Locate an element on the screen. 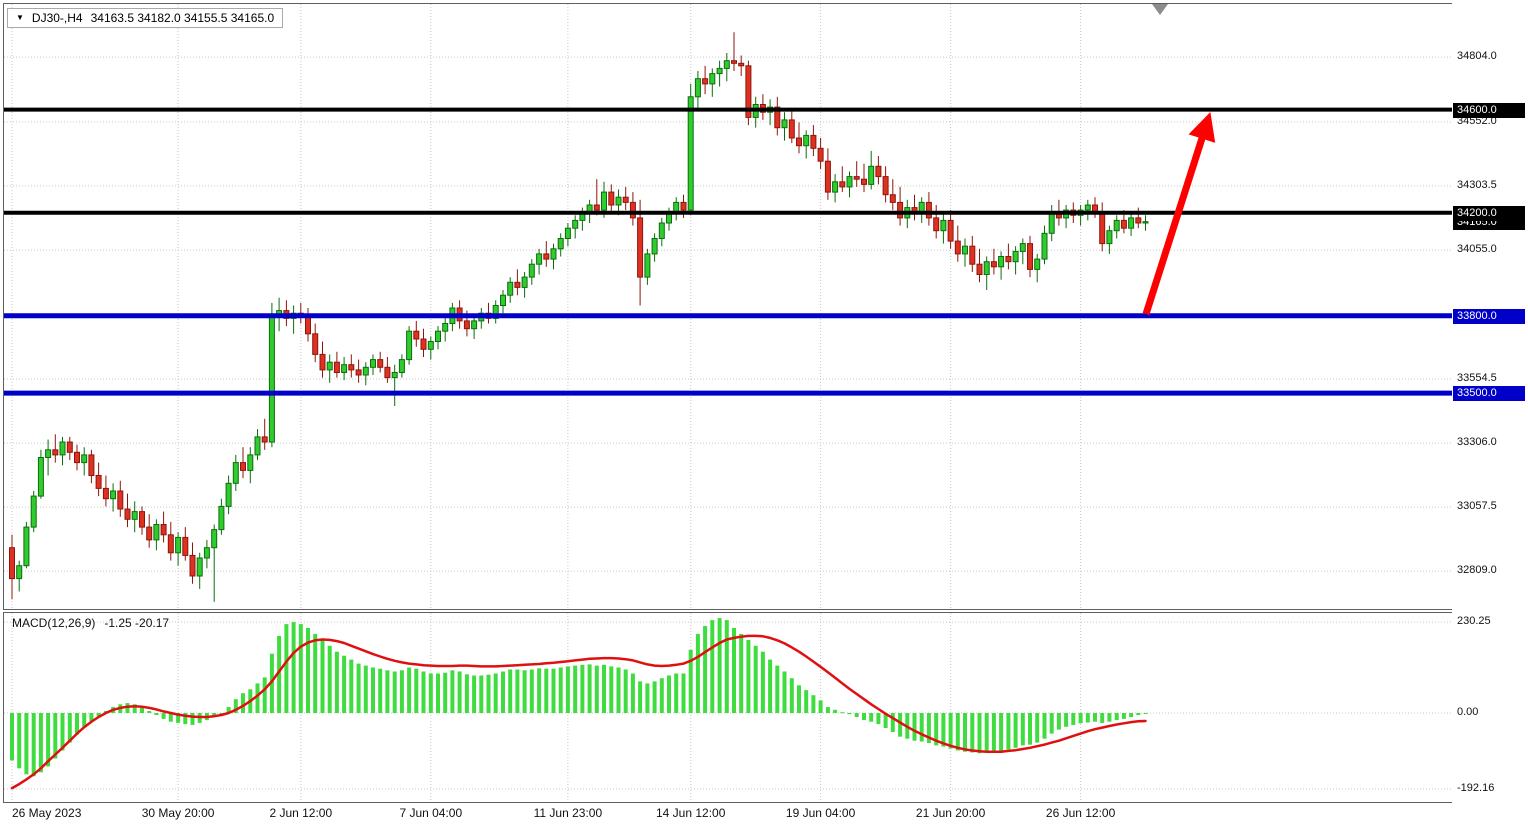 This screenshot has width=1528, height=825. price-axis-label: 33057.5 is located at coordinates (1477, 506).